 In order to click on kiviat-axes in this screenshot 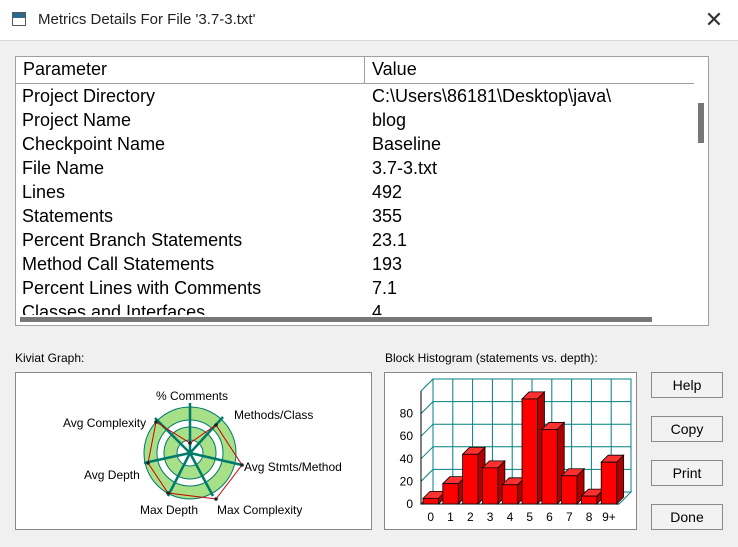, I will do `click(193, 450)`.